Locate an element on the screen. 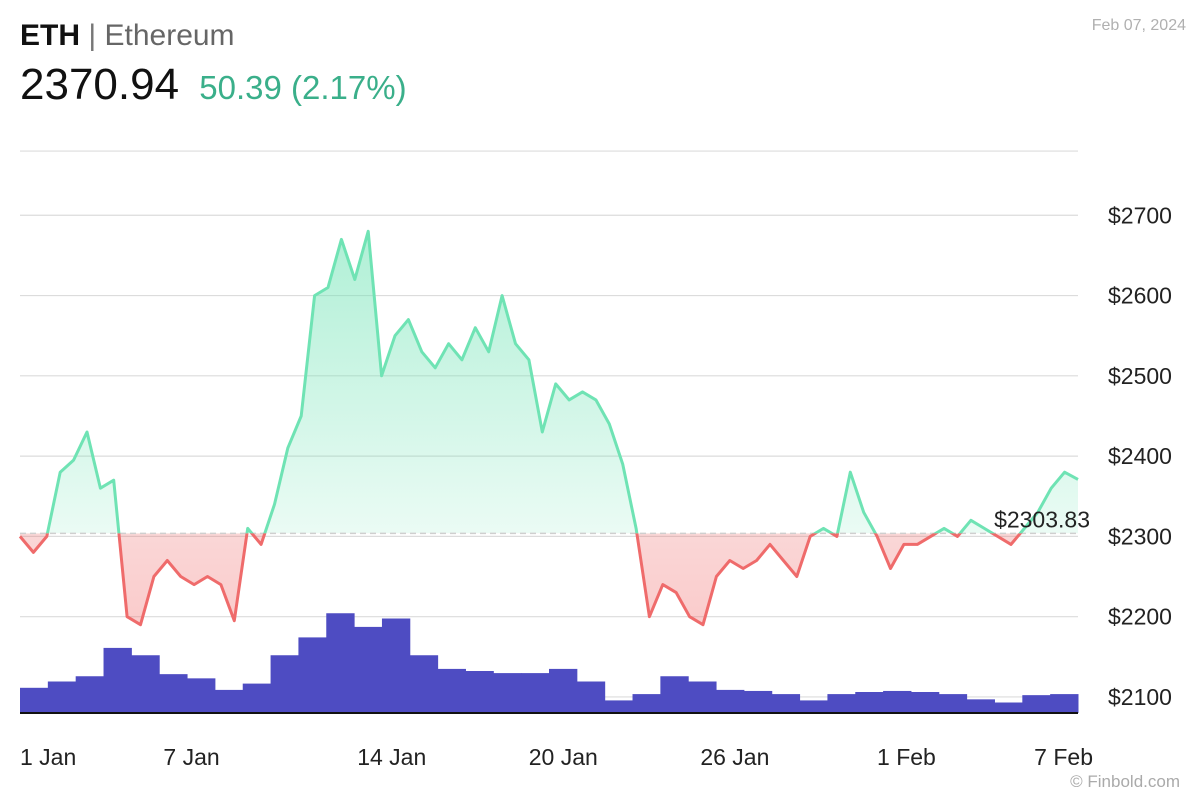 This screenshot has width=1200, height=800. title-line: ETH | Ethereum is located at coordinates (213, 36).